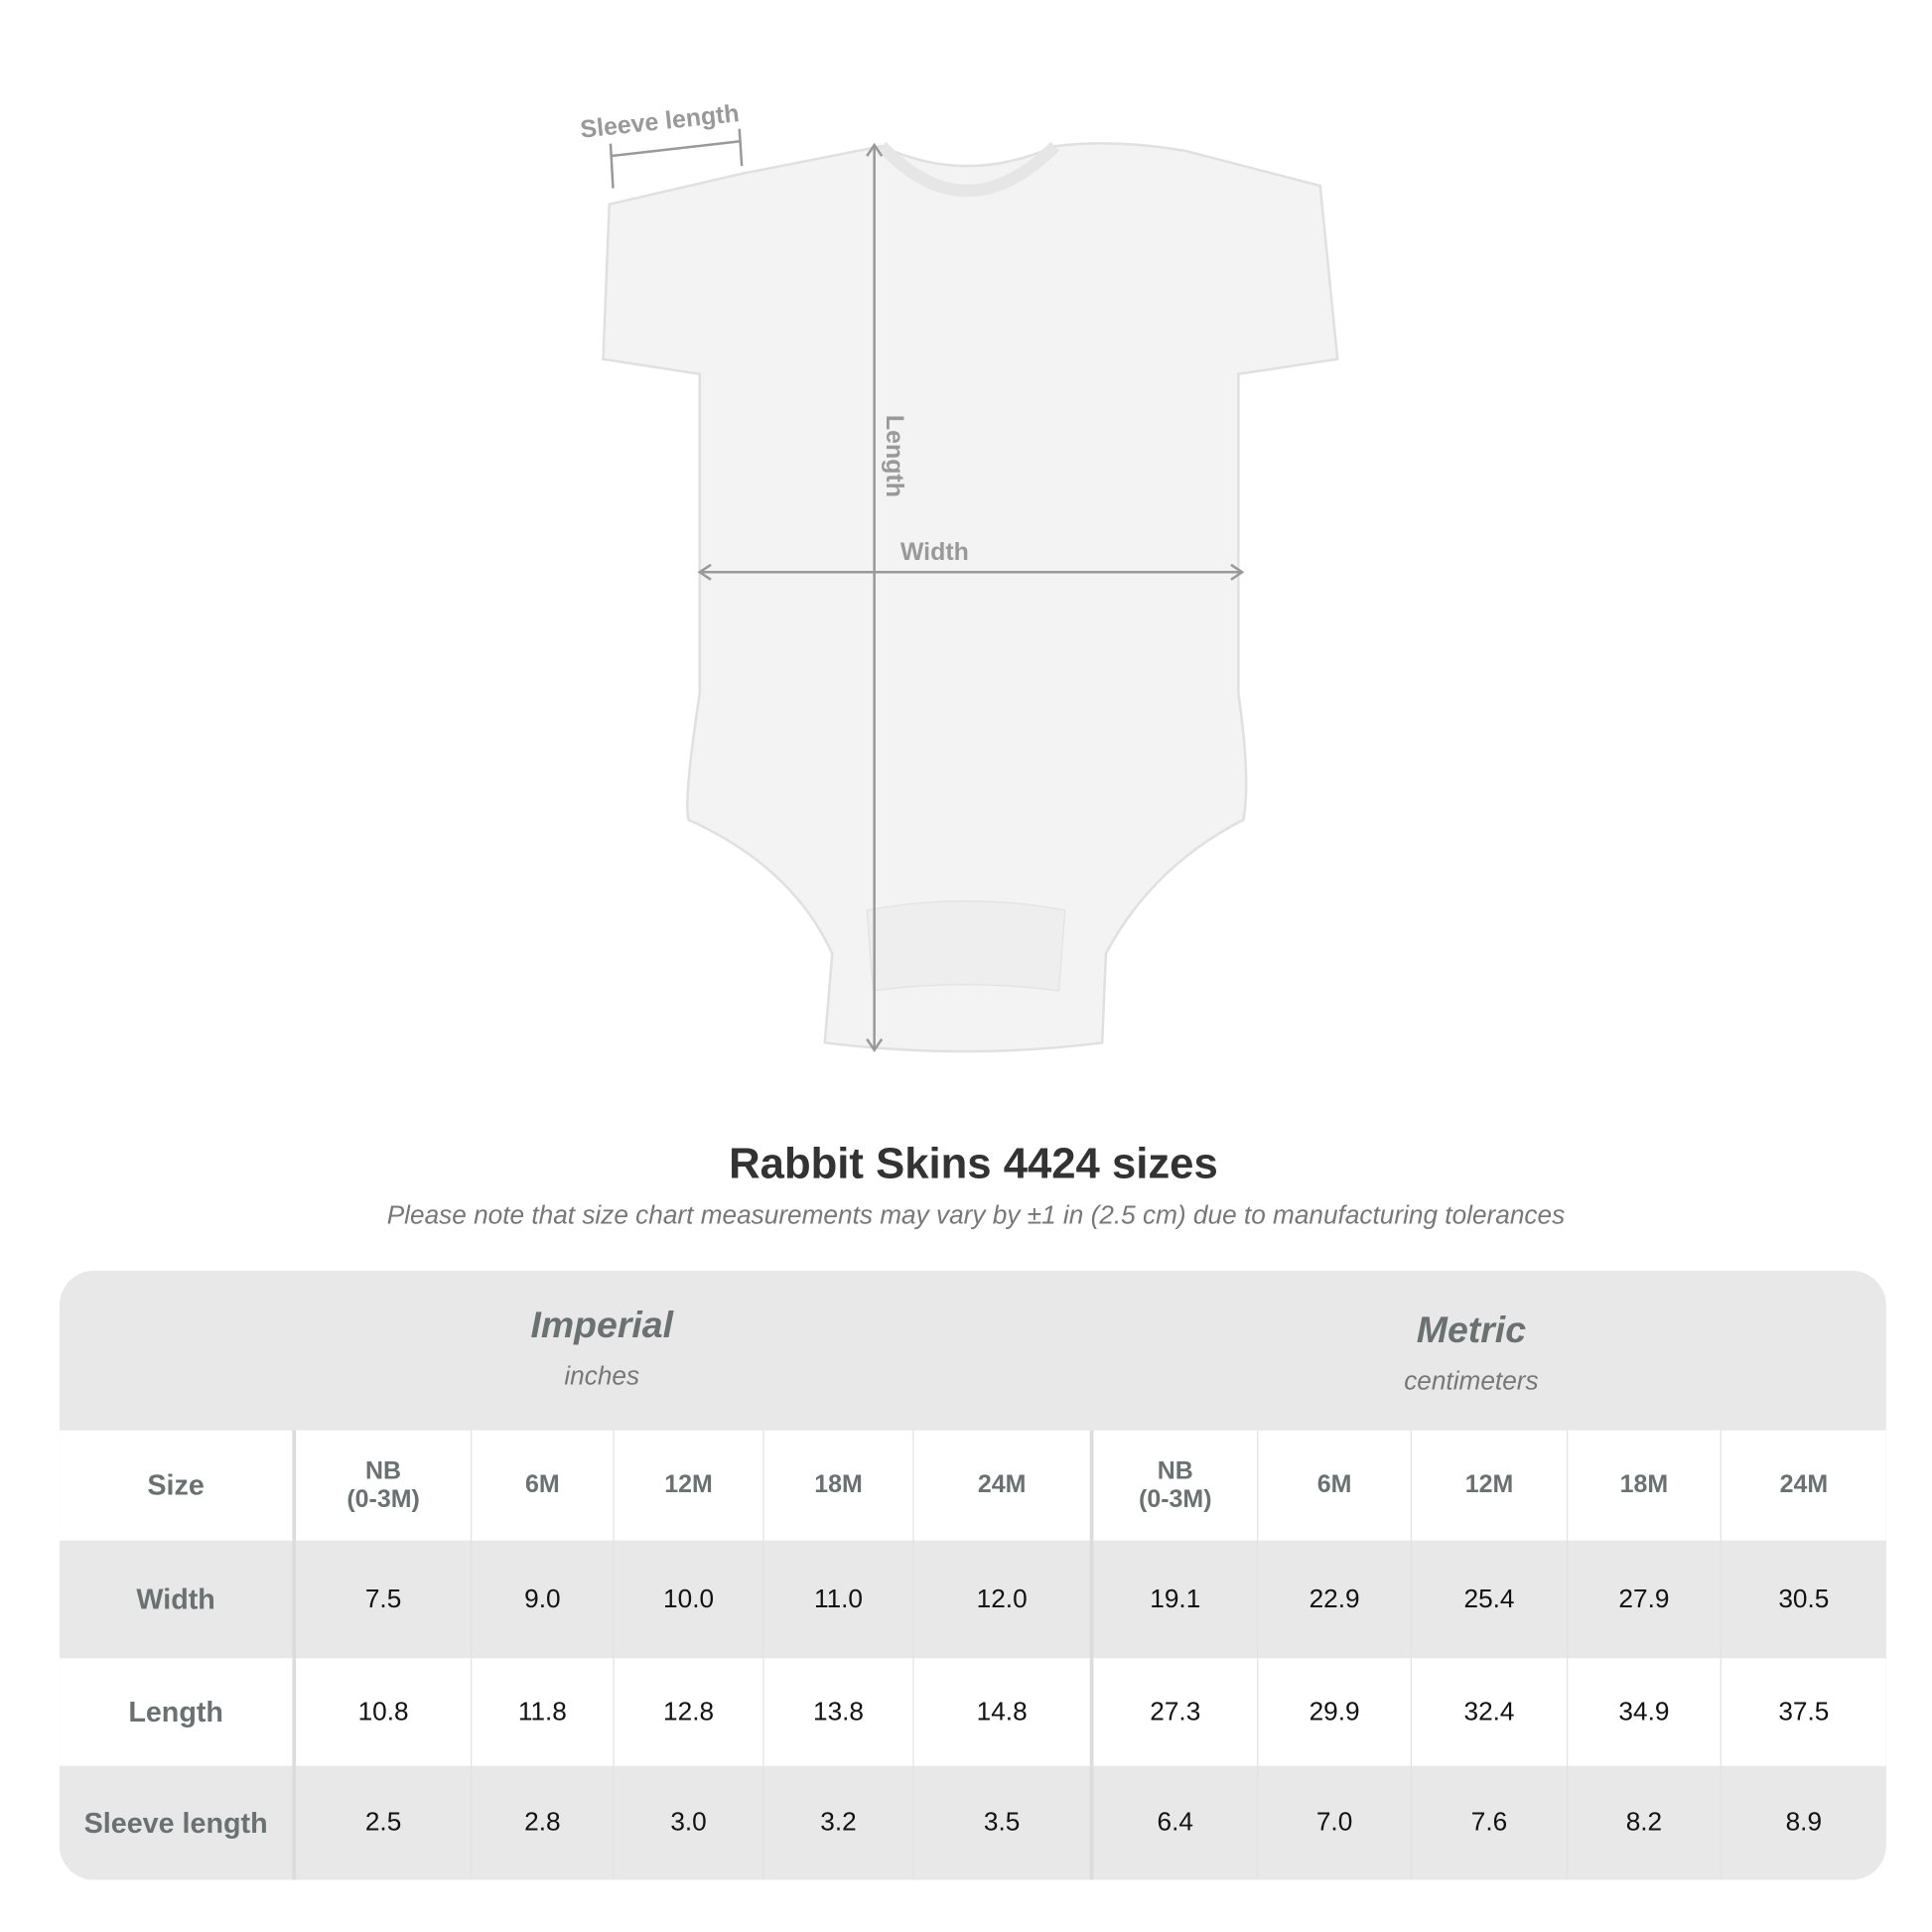 The width and height of the screenshot is (1932, 1932). Describe the element at coordinates (381, 1823) in the screenshot. I see `value-cell: 2.5` at that location.